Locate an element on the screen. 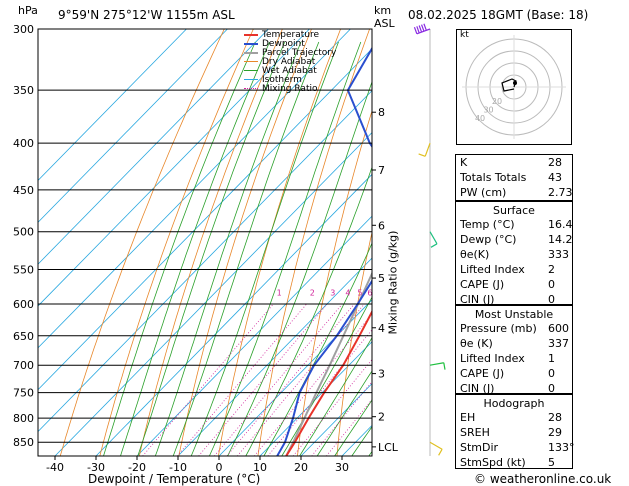 This screenshot has height=486, width=629. pressure-tick-label: 650 is located at coordinates (23, 336).